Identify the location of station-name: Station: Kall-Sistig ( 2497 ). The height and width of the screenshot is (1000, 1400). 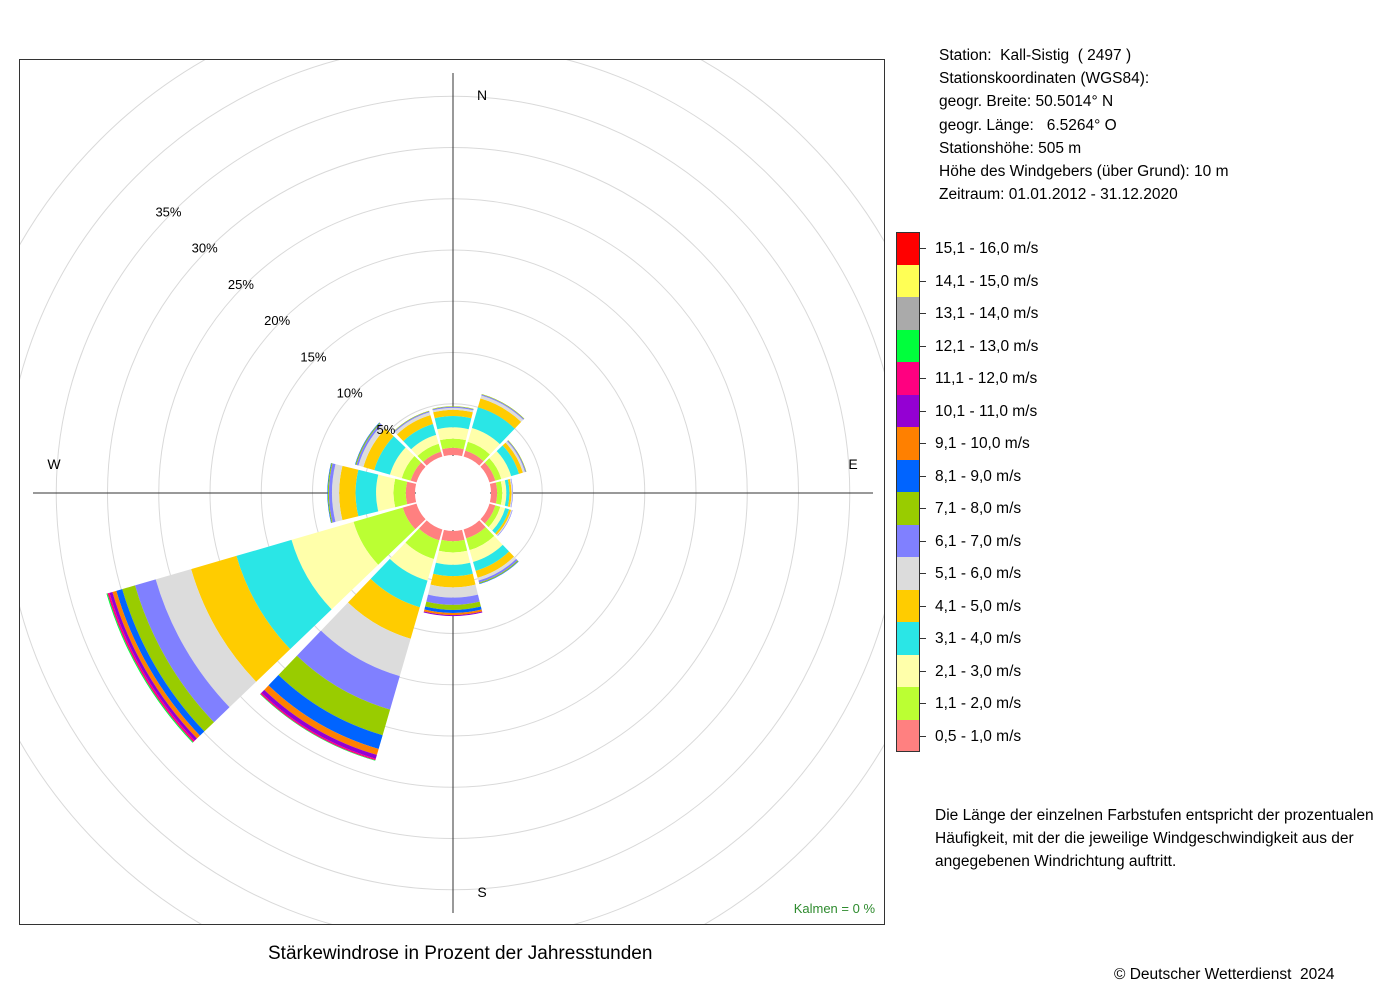
(1035, 55).